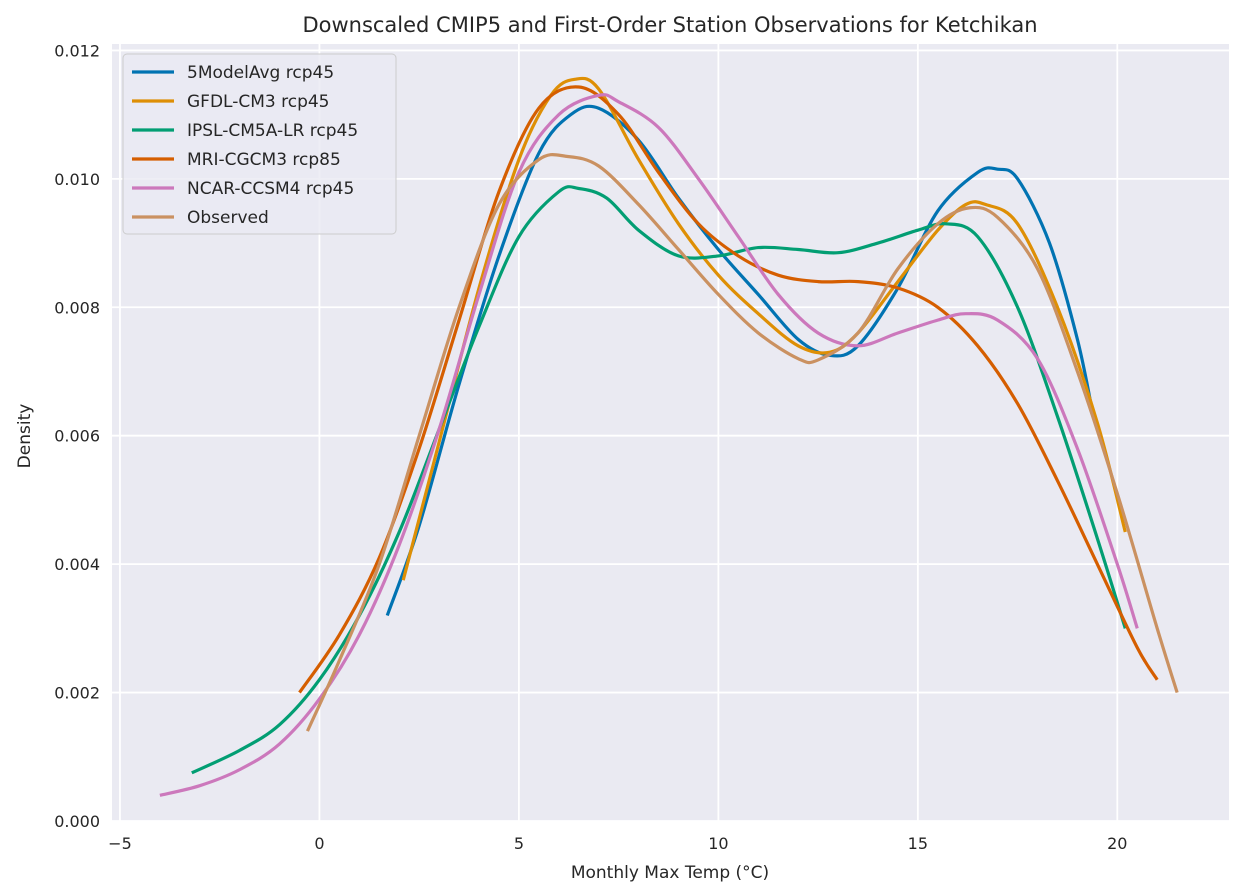  Describe the element at coordinates (670, 873) in the screenshot. I see `x-axis-label: Monthly Max Temp (°C)` at that location.